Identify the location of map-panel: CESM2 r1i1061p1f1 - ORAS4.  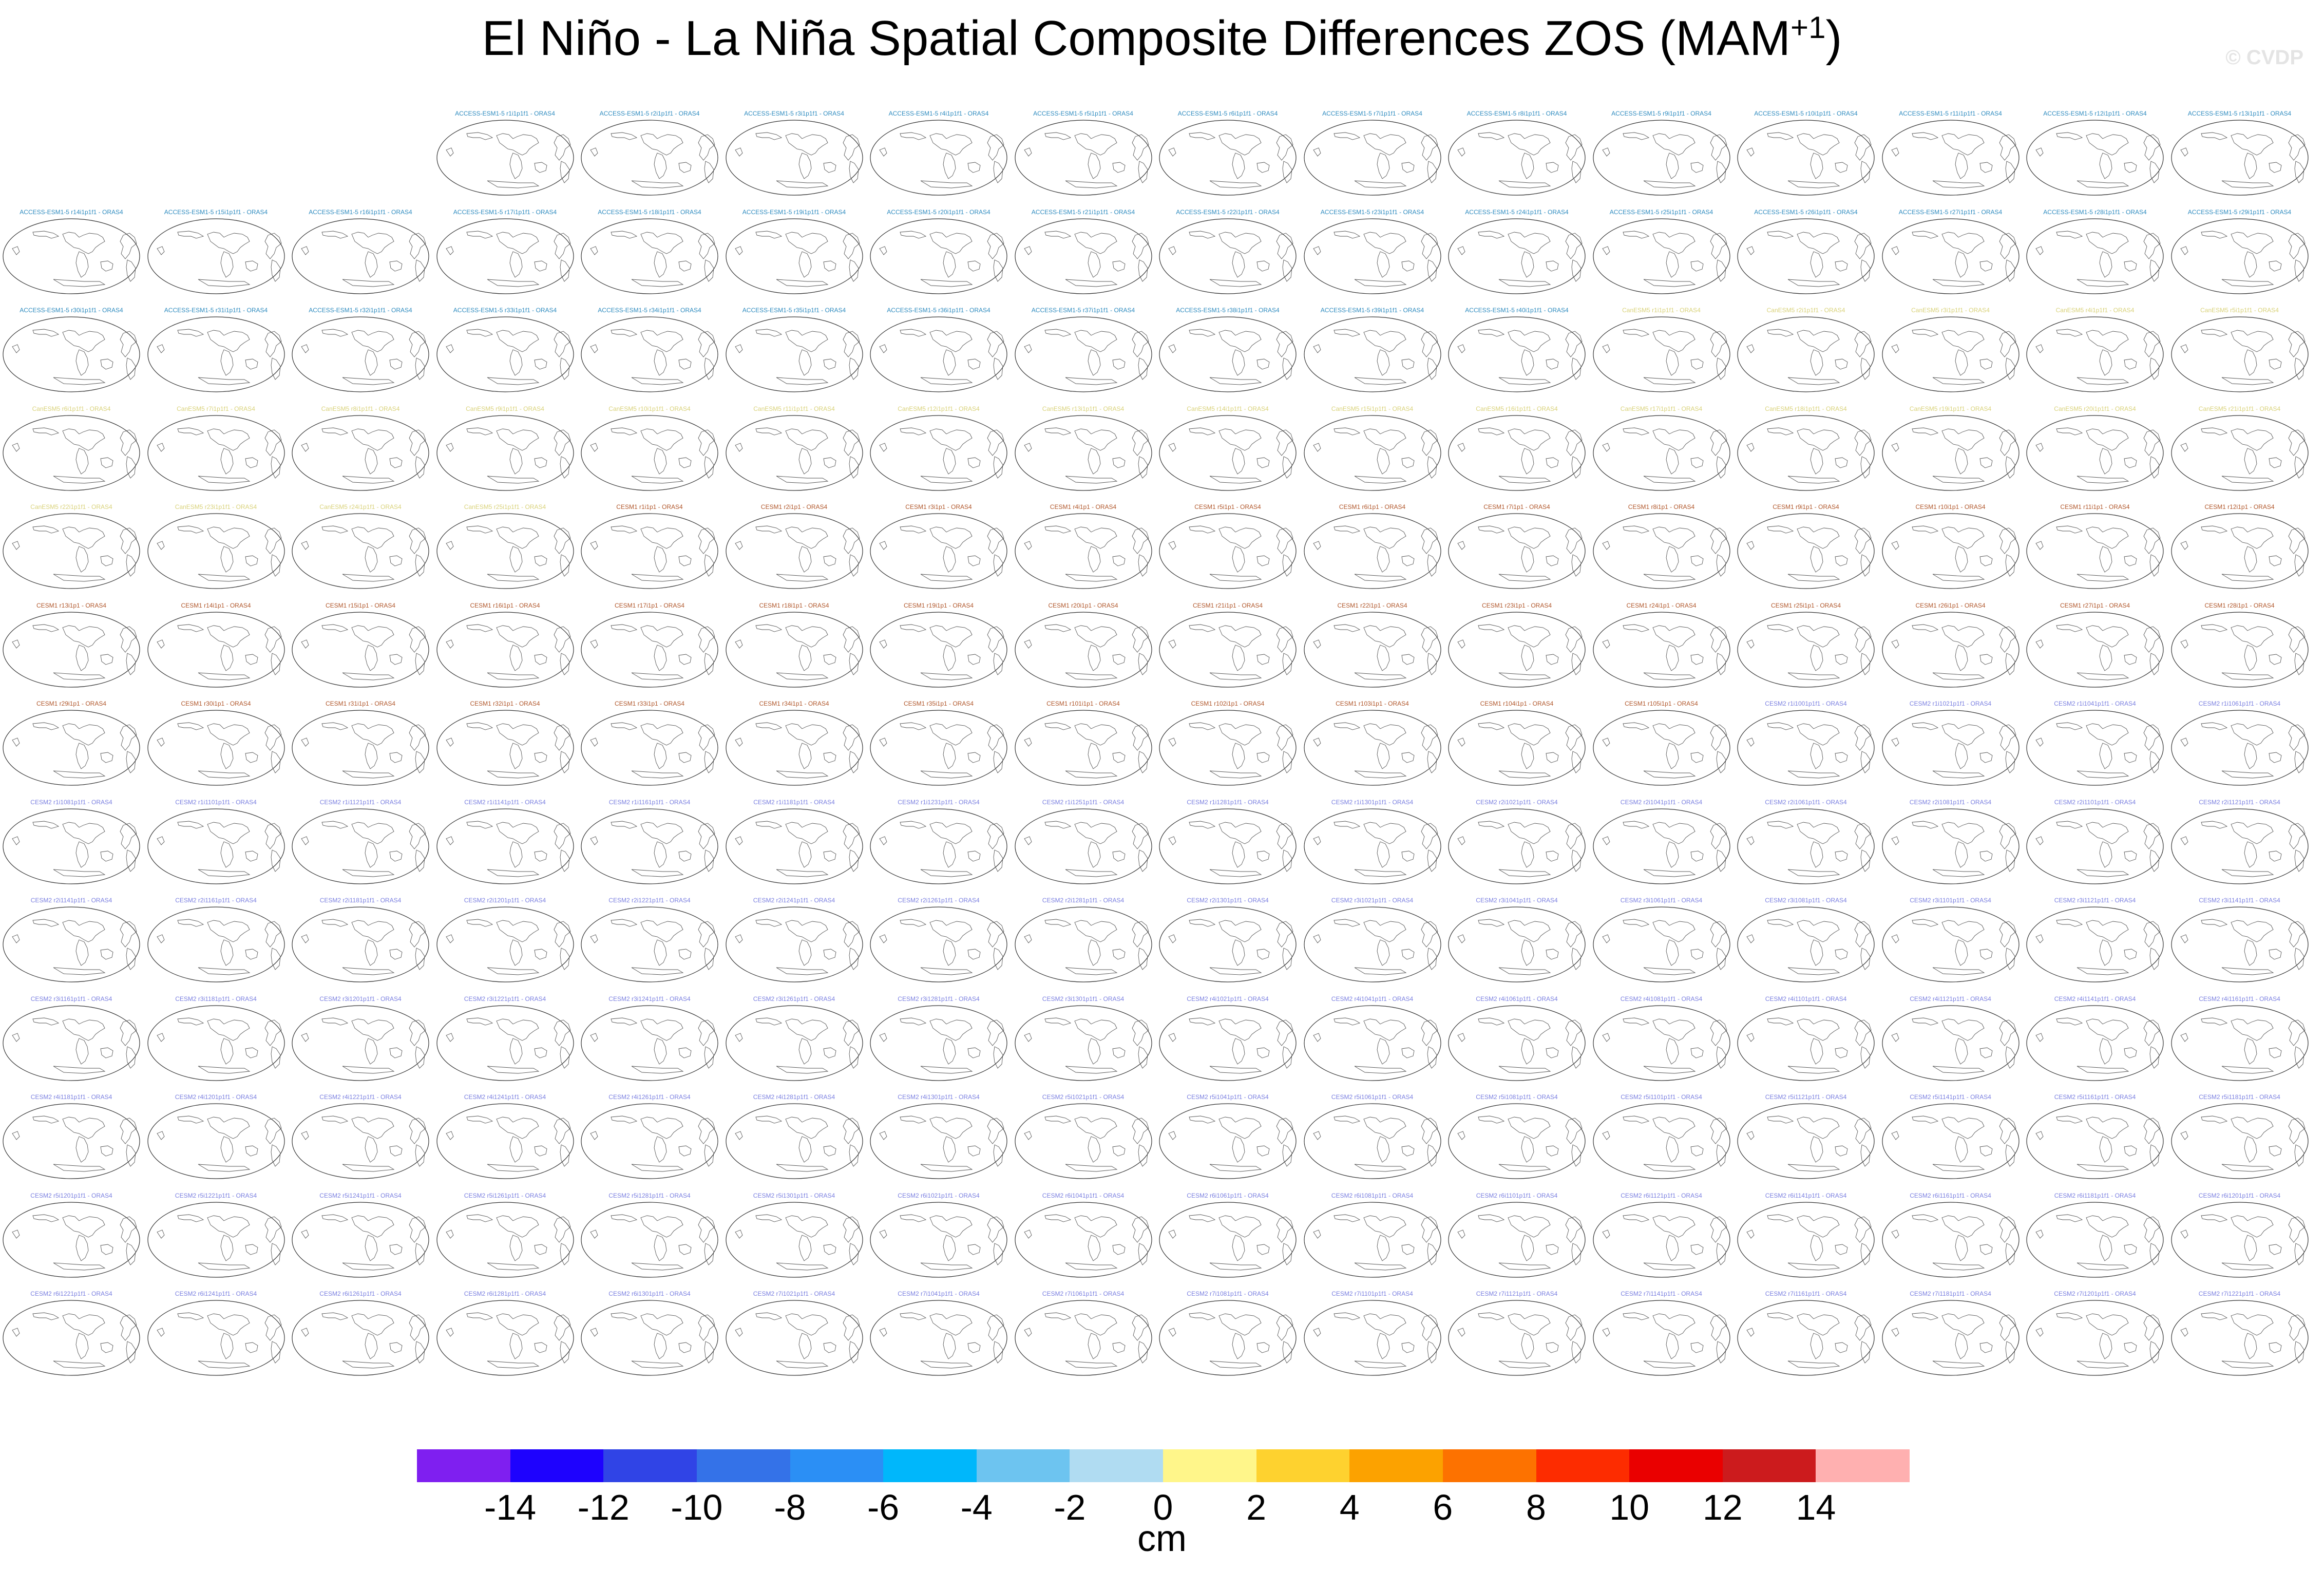
(2239, 743).